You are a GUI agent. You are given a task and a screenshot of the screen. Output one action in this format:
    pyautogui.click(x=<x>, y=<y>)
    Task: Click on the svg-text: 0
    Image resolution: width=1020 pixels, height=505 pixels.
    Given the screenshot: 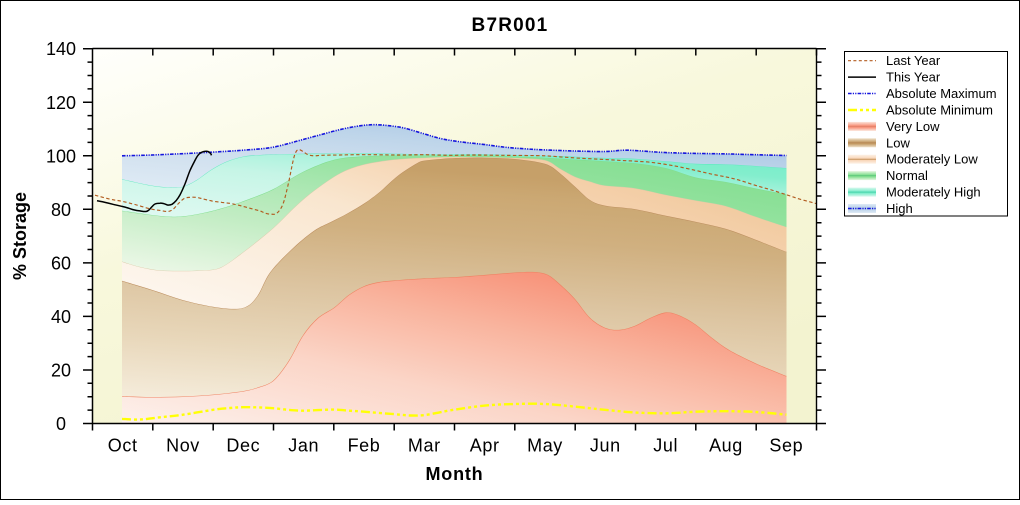 What is the action you would take?
    pyautogui.click(x=61, y=424)
    